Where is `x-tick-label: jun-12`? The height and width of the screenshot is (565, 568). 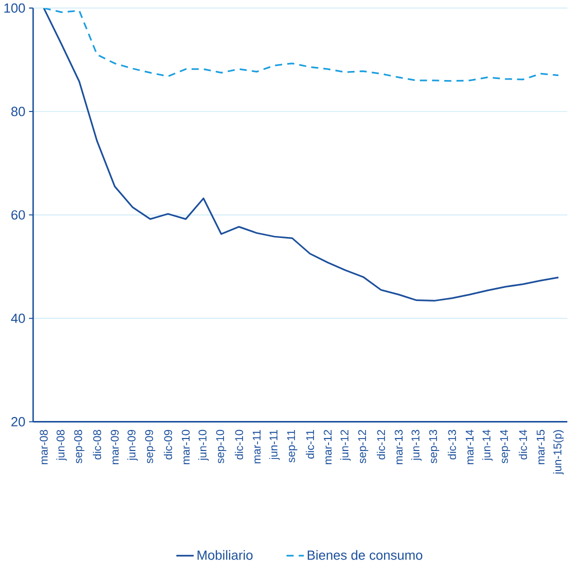
x-tick-label: jun-12 is located at coordinates (345, 445).